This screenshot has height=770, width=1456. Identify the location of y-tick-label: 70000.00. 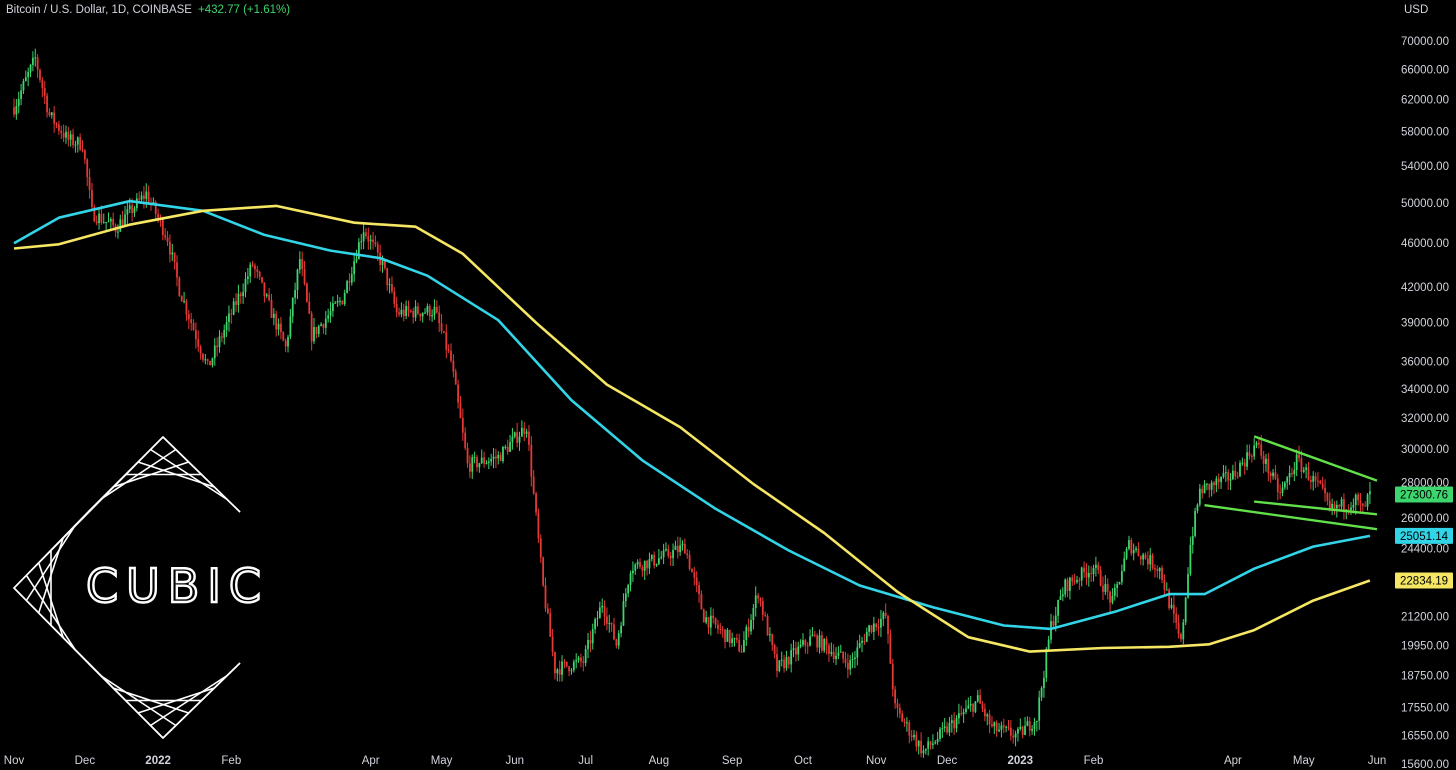
(1425, 42).